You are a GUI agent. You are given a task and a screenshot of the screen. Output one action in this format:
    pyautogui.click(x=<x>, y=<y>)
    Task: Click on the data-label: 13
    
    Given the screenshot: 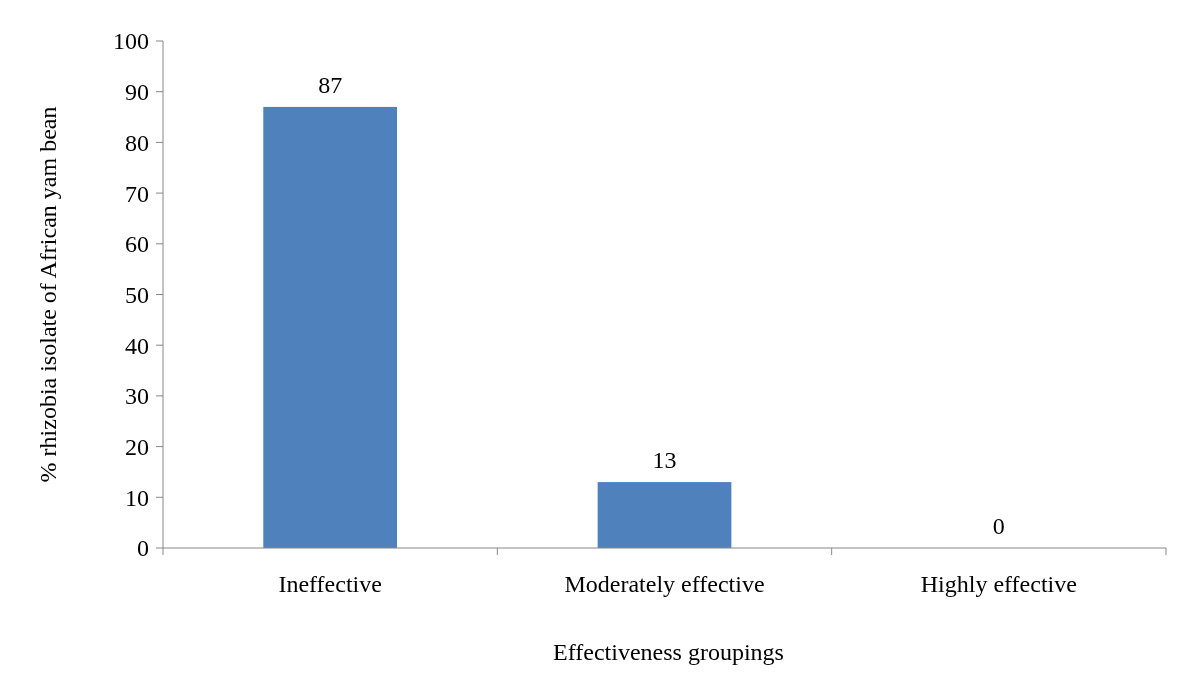 What is the action you would take?
    pyautogui.click(x=664, y=460)
    